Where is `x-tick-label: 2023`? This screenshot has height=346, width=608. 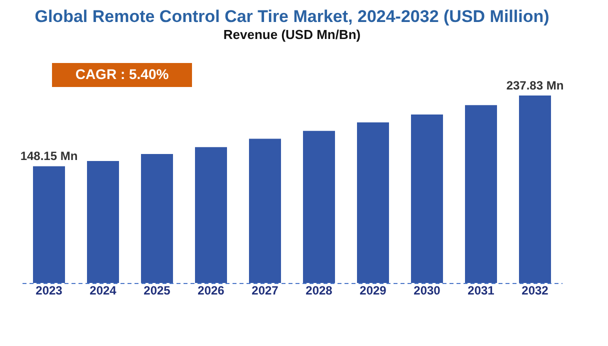 x-tick-label: 2023 is located at coordinates (49, 291).